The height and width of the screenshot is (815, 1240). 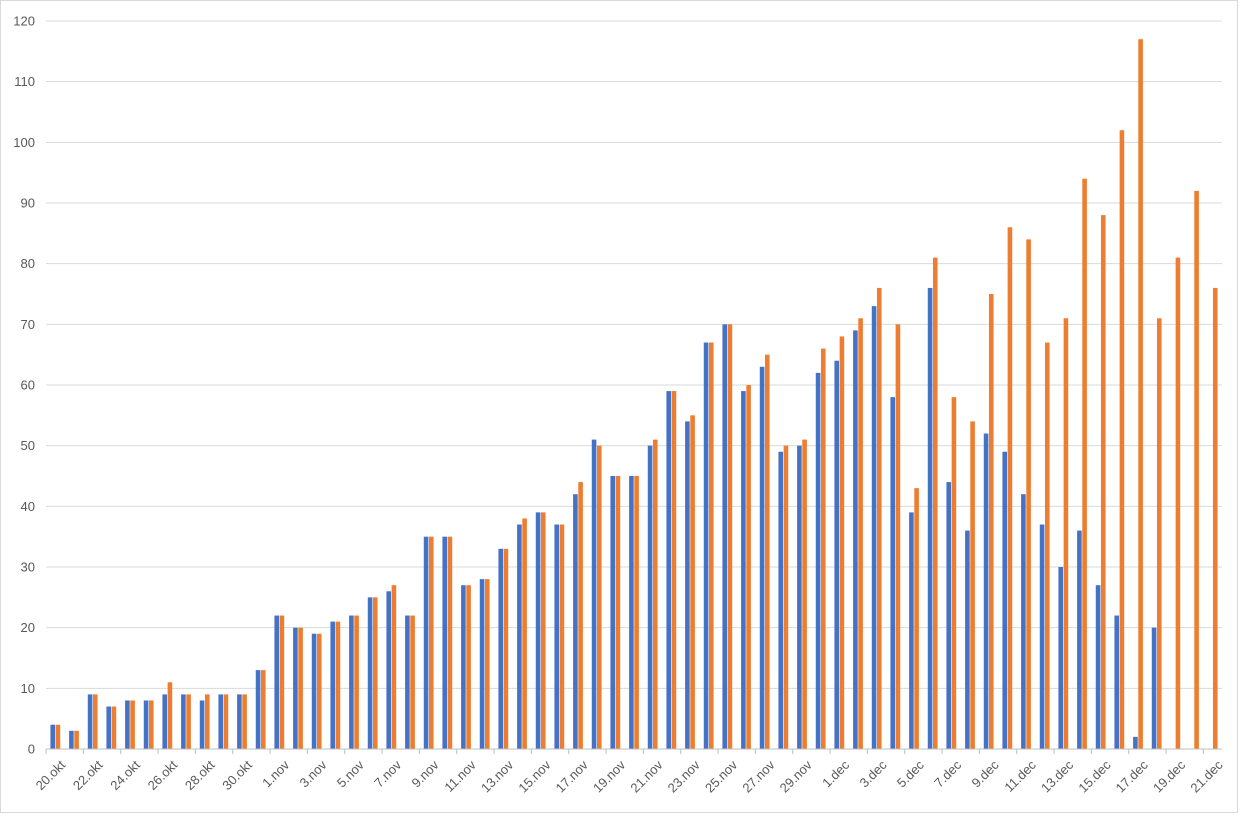 I want to click on y-tick-label: 10, so click(x=28, y=688).